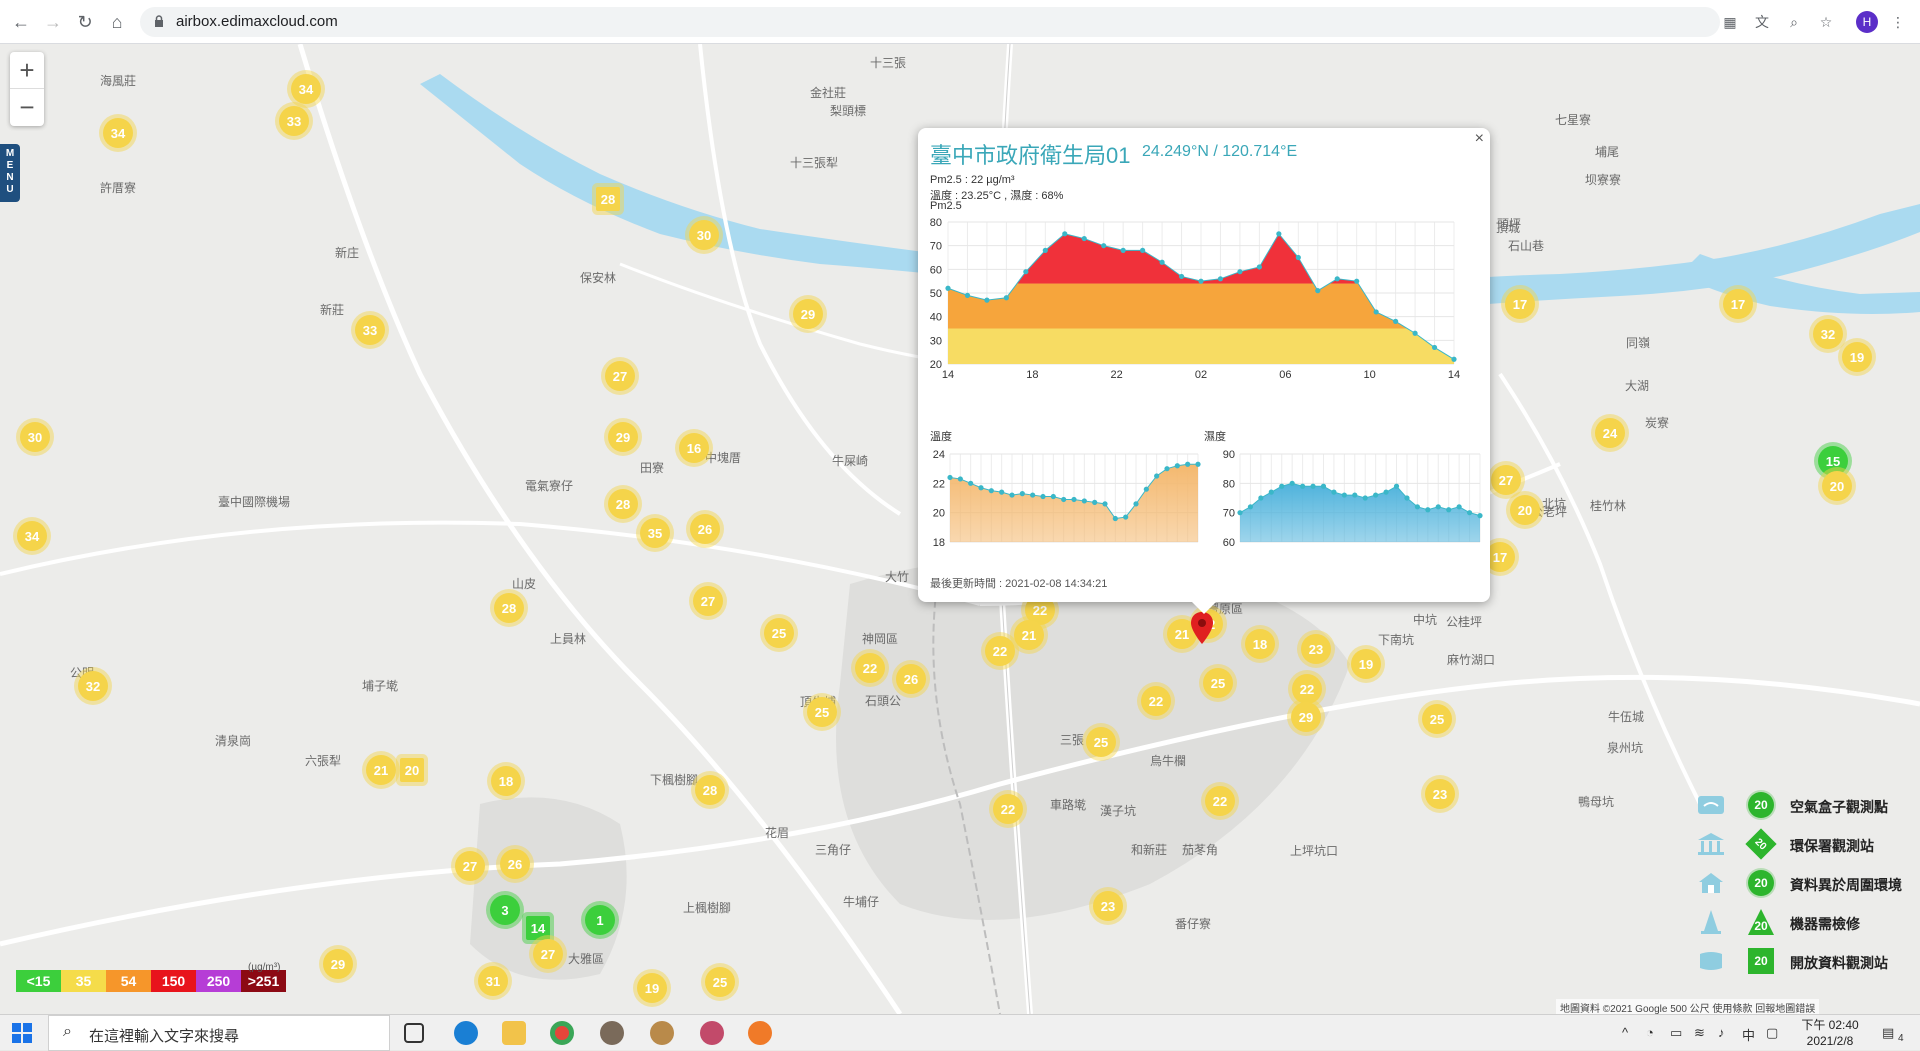 This screenshot has height=1051, width=1920. I want to click on blender-icon, so click(760, 1033).